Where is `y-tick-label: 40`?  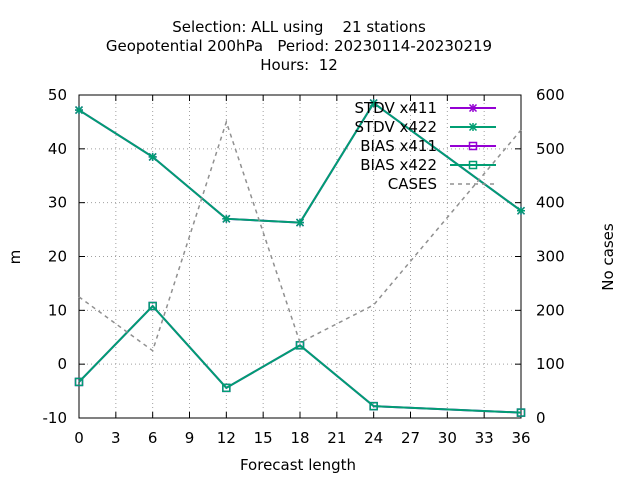 y-tick-label: 40 is located at coordinates (57, 149).